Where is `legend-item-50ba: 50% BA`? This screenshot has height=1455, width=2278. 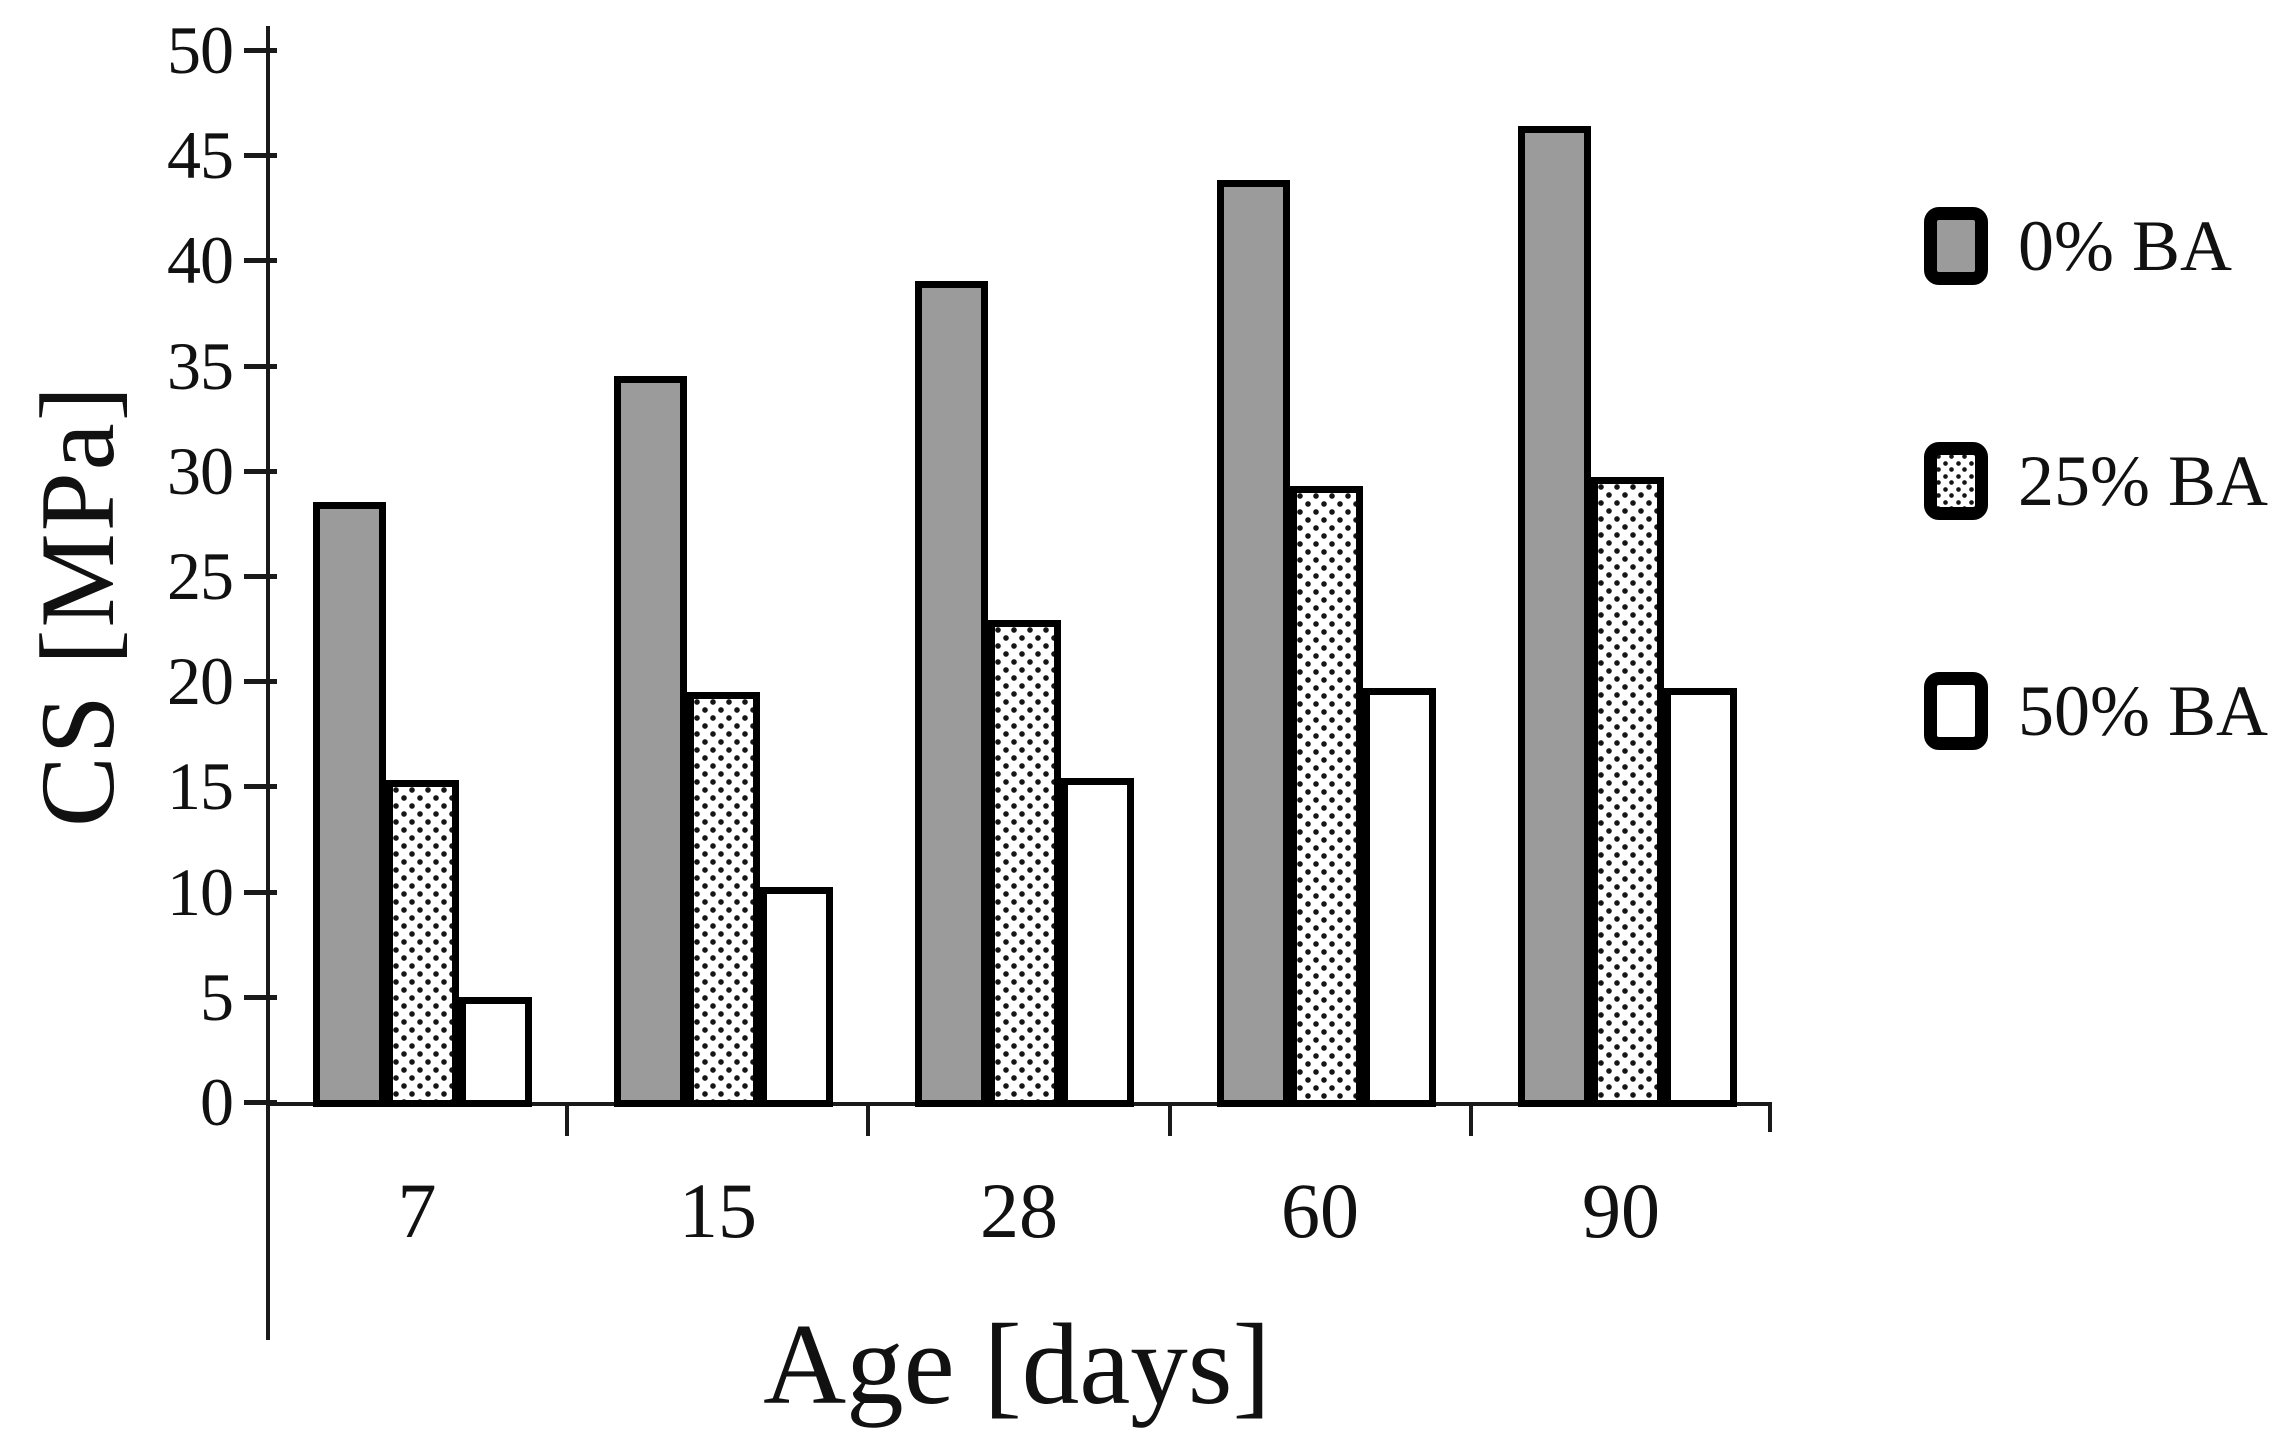 legend-item-50ba: 50% BA is located at coordinates (2096, 711).